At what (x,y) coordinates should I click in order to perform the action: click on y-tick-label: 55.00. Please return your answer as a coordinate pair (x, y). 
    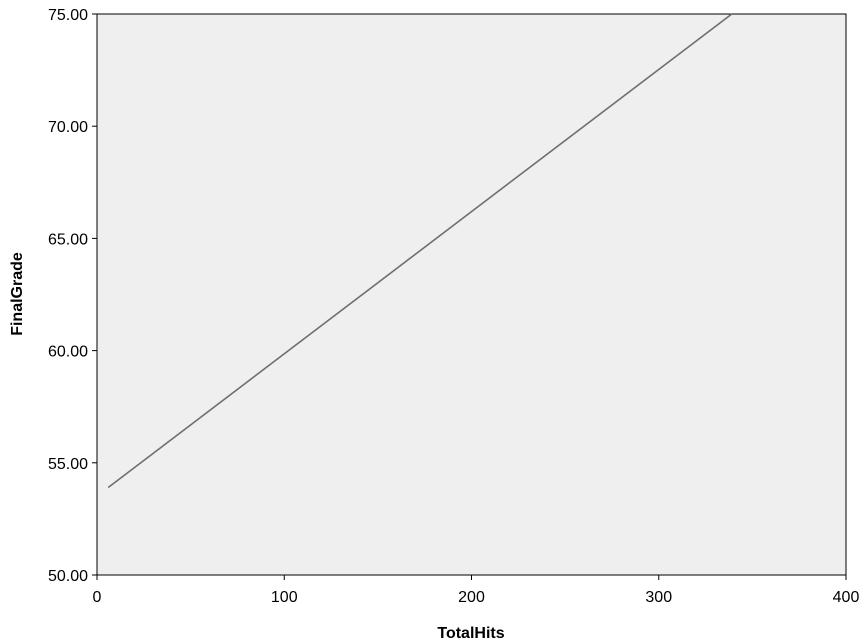
    Looking at the image, I should click on (68, 464).